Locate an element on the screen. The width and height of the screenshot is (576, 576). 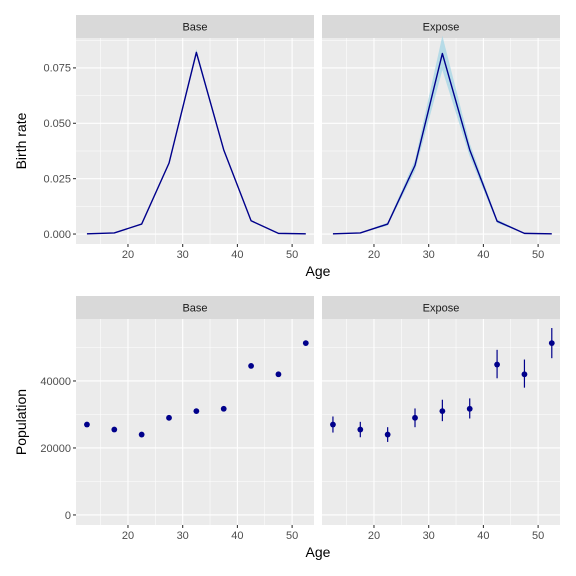
y-axis-title: Birth rate is located at coordinates (21, 140).